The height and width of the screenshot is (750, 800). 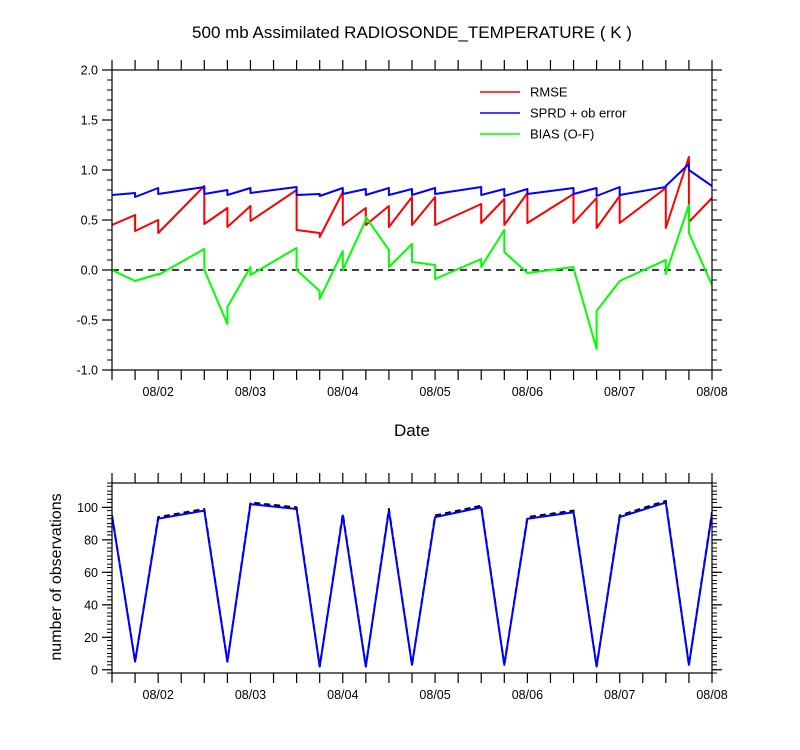 What do you see at coordinates (91, 605) in the screenshot?
I see `y-tick-label: 40` at bounding box center [91, 605].